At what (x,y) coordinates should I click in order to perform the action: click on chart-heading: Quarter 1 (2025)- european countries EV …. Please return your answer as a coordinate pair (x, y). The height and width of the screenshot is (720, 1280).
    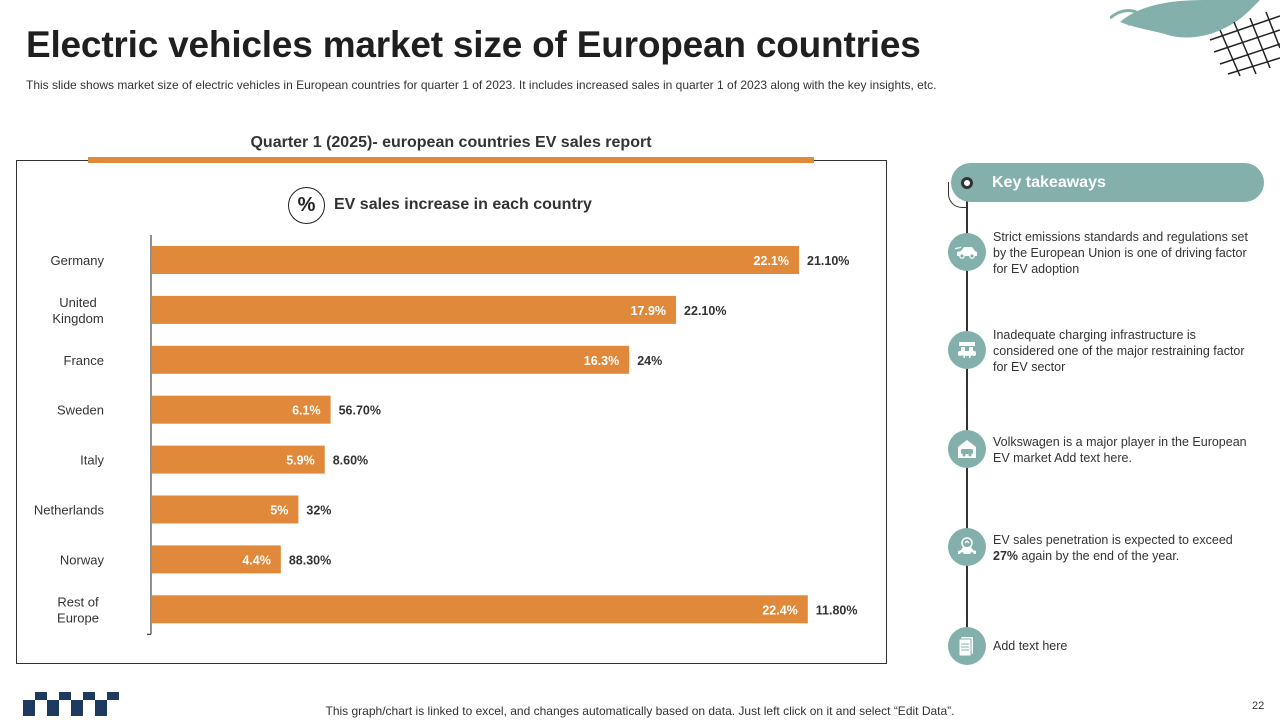
    Looking at the image, I should click on (451, 142).